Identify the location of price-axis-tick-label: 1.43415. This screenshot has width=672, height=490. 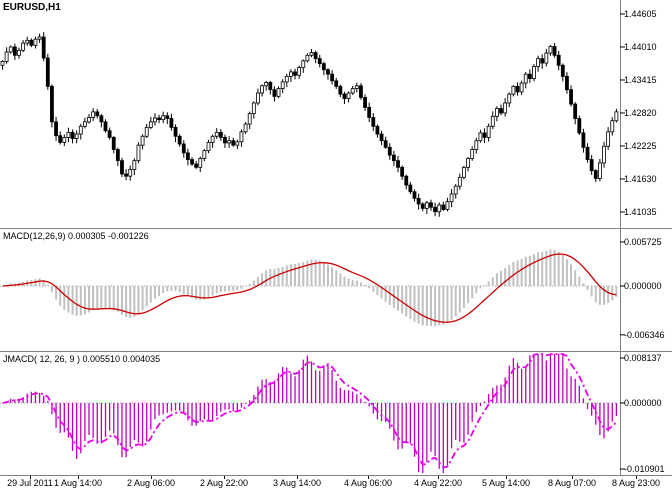
(640, 79).